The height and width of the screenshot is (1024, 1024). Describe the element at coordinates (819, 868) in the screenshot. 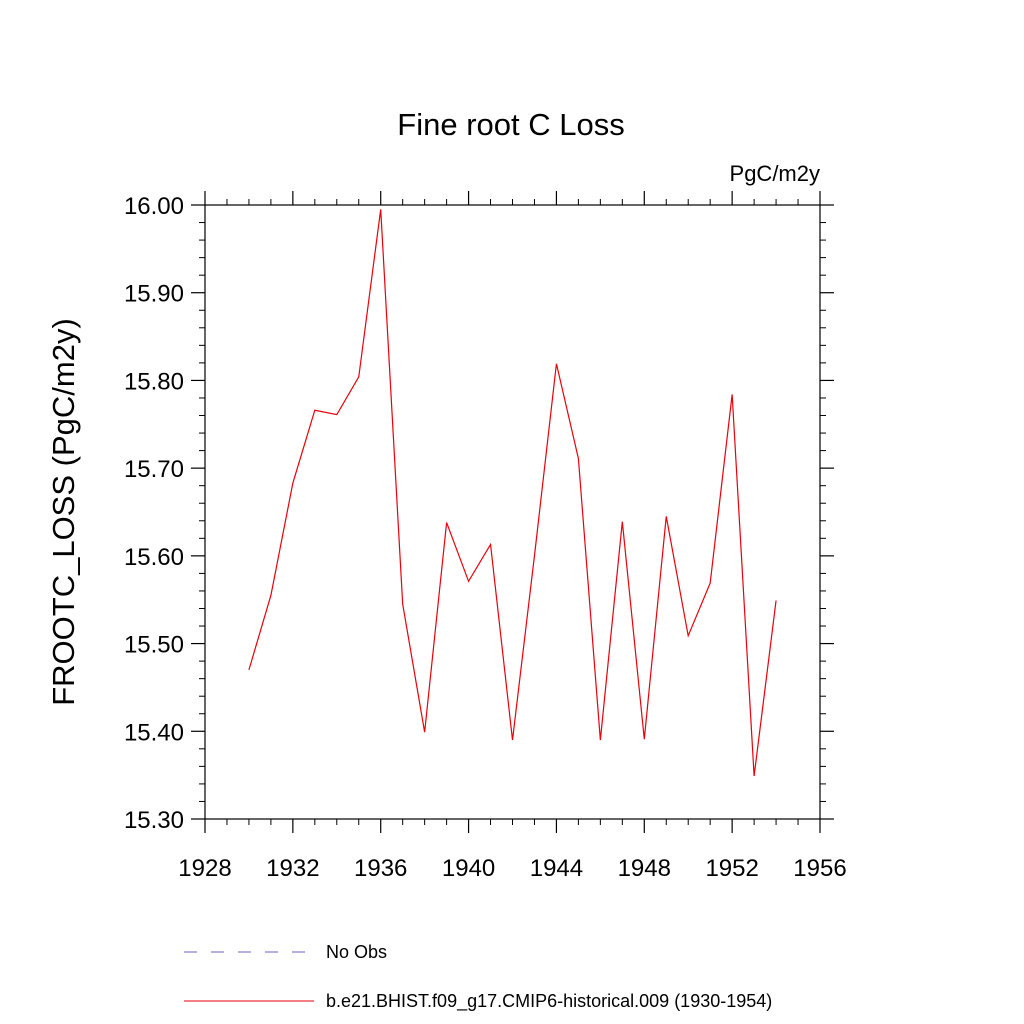

I see `x-tick-label: 1956` at that location.